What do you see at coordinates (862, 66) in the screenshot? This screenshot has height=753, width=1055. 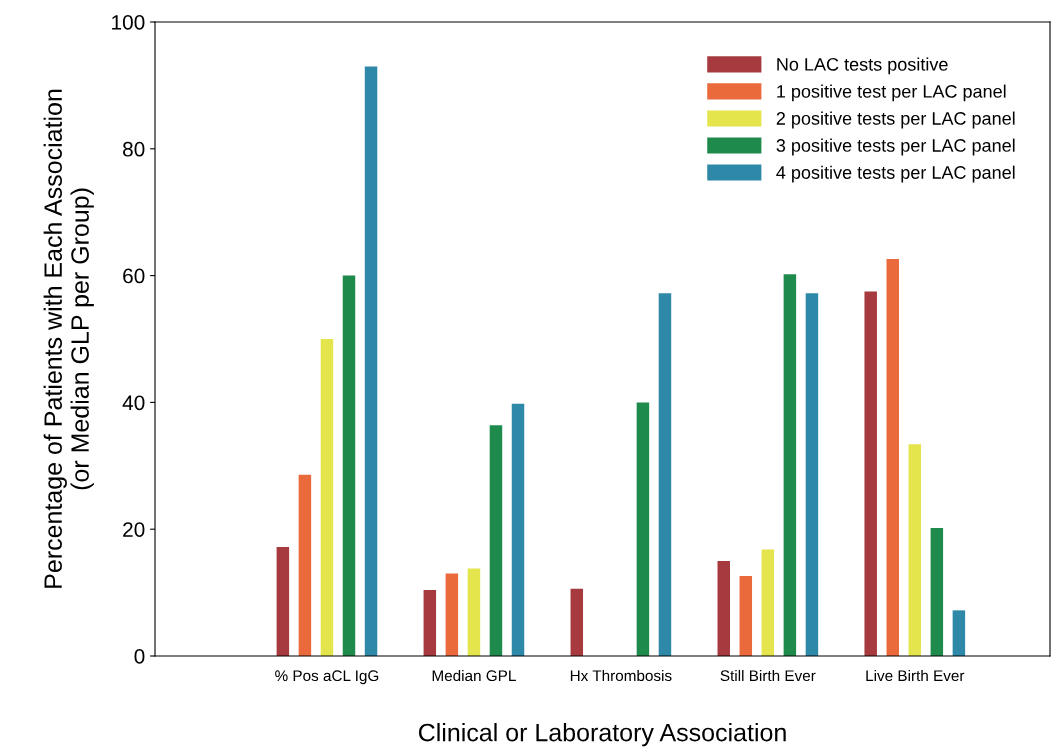 I see `legend-label: No LAC tests positive` at bounding box center [862, 66].